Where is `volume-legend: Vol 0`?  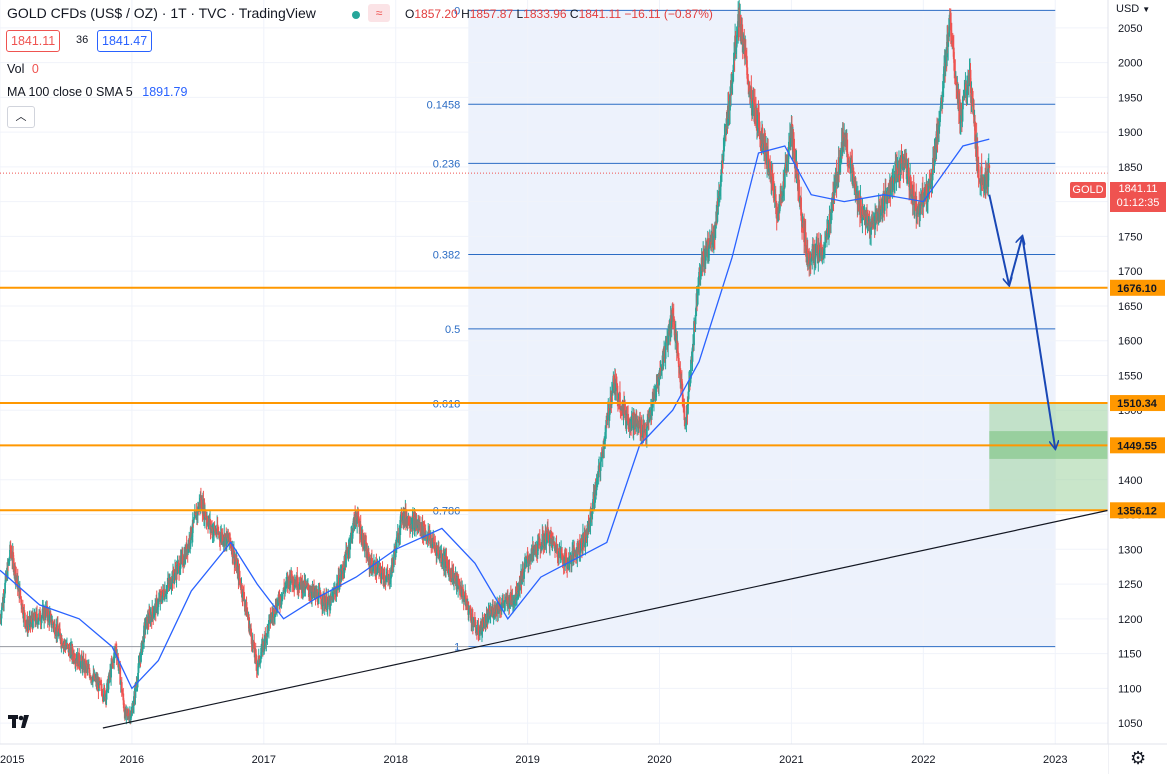 volume-legend: Vol 0 is located at coordinates (23, 69).